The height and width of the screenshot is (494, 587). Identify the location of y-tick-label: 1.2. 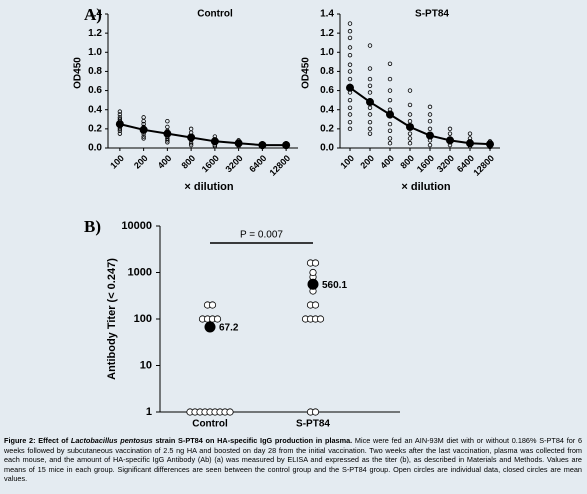
(95, 33).